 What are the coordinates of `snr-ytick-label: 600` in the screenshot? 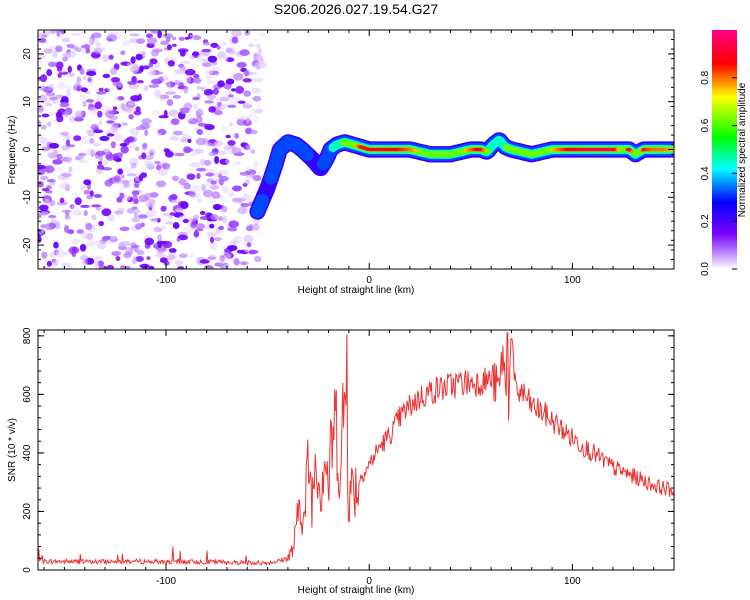 It's located at (27, 394).